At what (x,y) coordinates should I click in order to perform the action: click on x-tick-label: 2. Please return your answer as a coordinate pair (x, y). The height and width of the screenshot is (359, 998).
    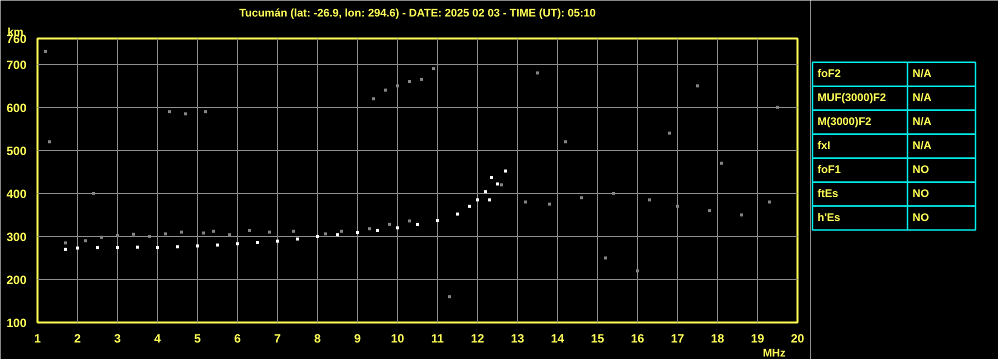
    Looking at the image, I should click on (78, 339).